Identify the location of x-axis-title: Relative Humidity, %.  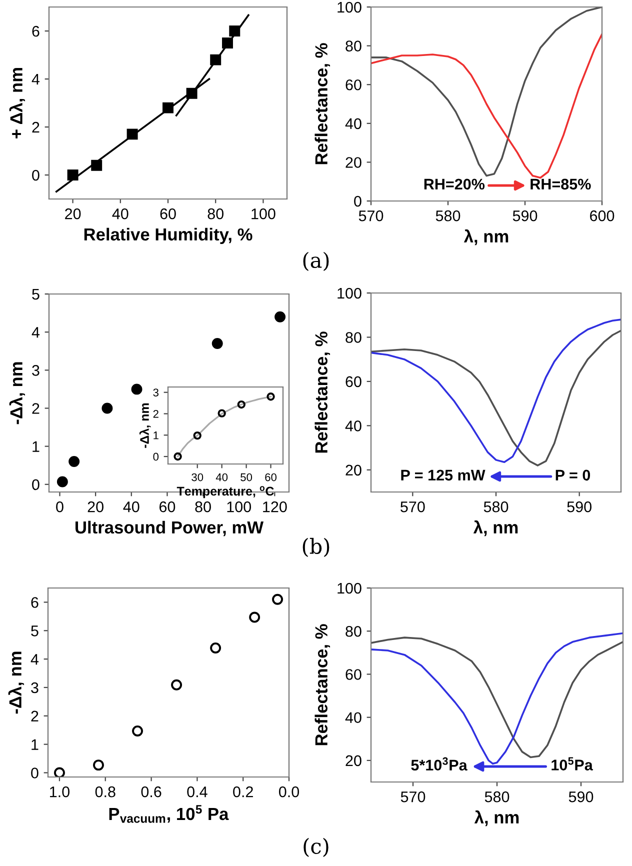
(168, 236).